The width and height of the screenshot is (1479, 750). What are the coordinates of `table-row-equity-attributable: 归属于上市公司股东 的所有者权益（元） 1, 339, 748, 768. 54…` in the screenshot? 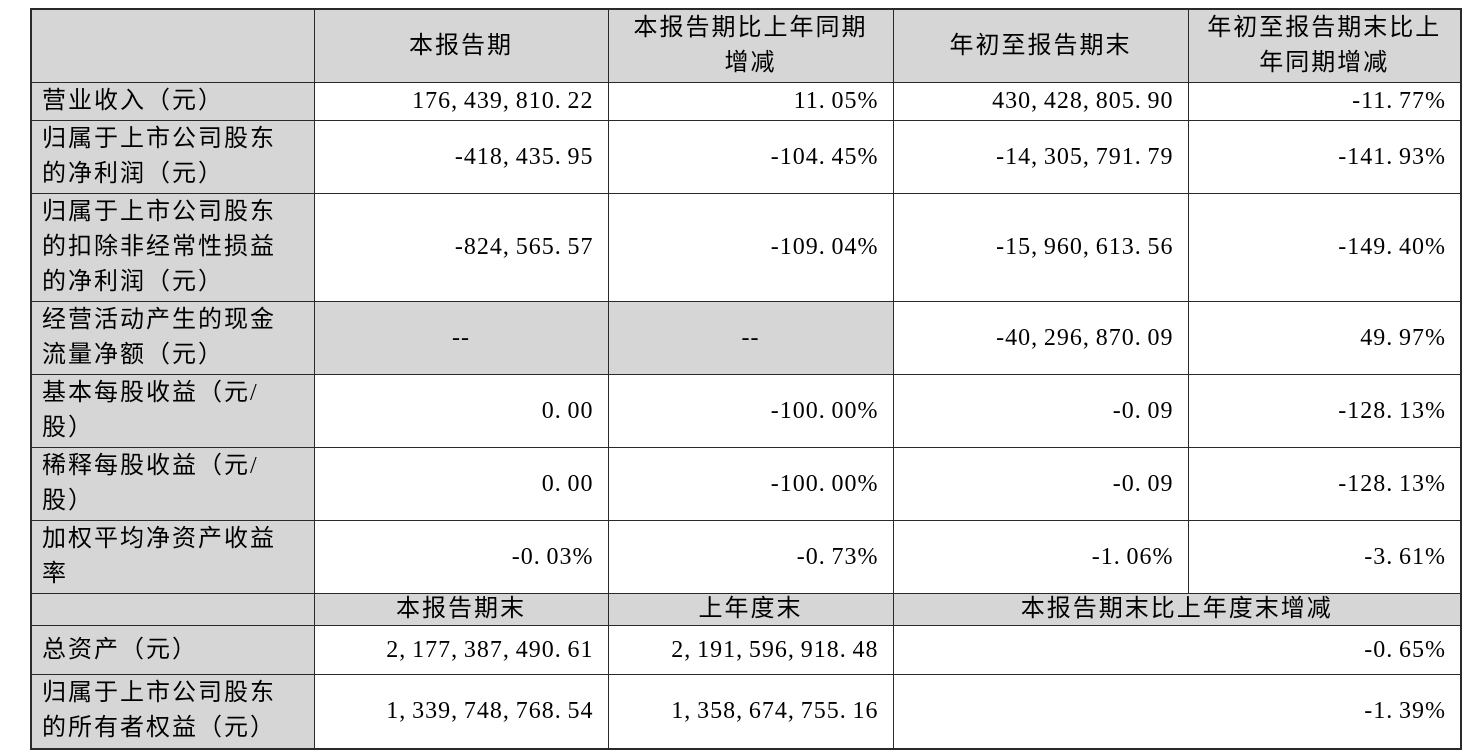 It's located at (746, 711).